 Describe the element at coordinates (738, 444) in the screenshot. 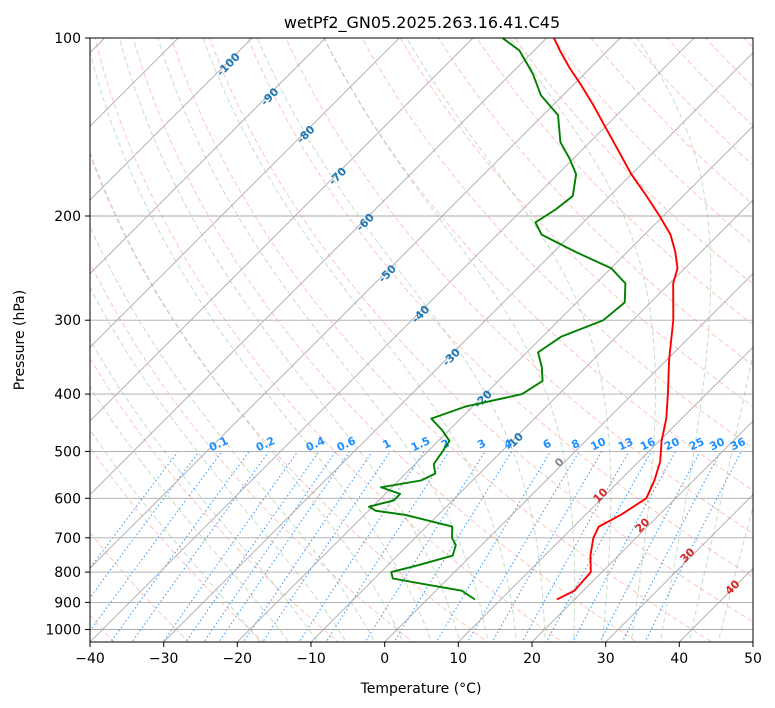

I see `mixing-ratio-label: 36` at that location.